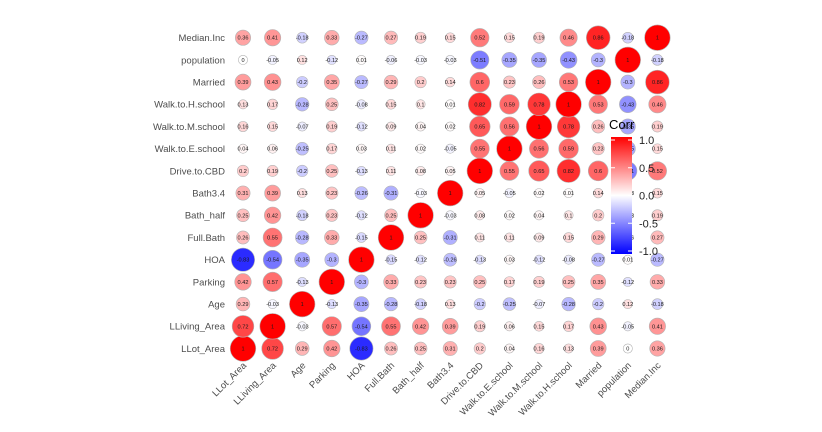  Describe the element at coordinates (569, 326) in the screenshot. I see `cell-lliving-area-walk-to-h-school` at that location.